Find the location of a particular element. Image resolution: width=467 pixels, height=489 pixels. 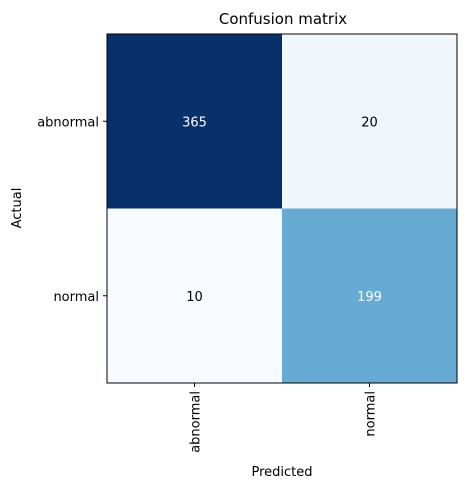

y-axis-label: Actual is located at coordinates (17, 208).